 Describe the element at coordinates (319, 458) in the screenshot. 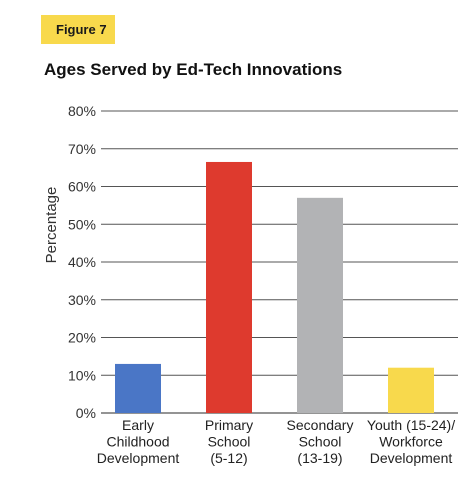

I see `x-tick-label-line: (13-19)` at that location.